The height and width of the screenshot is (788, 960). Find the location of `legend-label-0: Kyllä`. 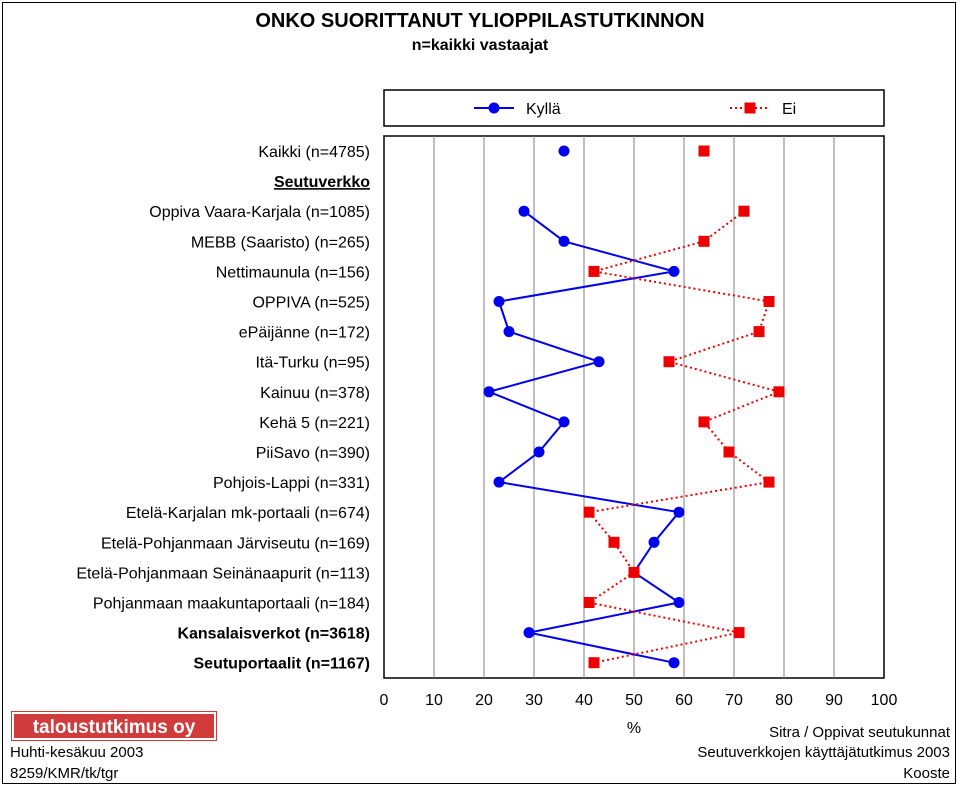

legend-label-0: Kyllä is located at coordinates (543, 109).